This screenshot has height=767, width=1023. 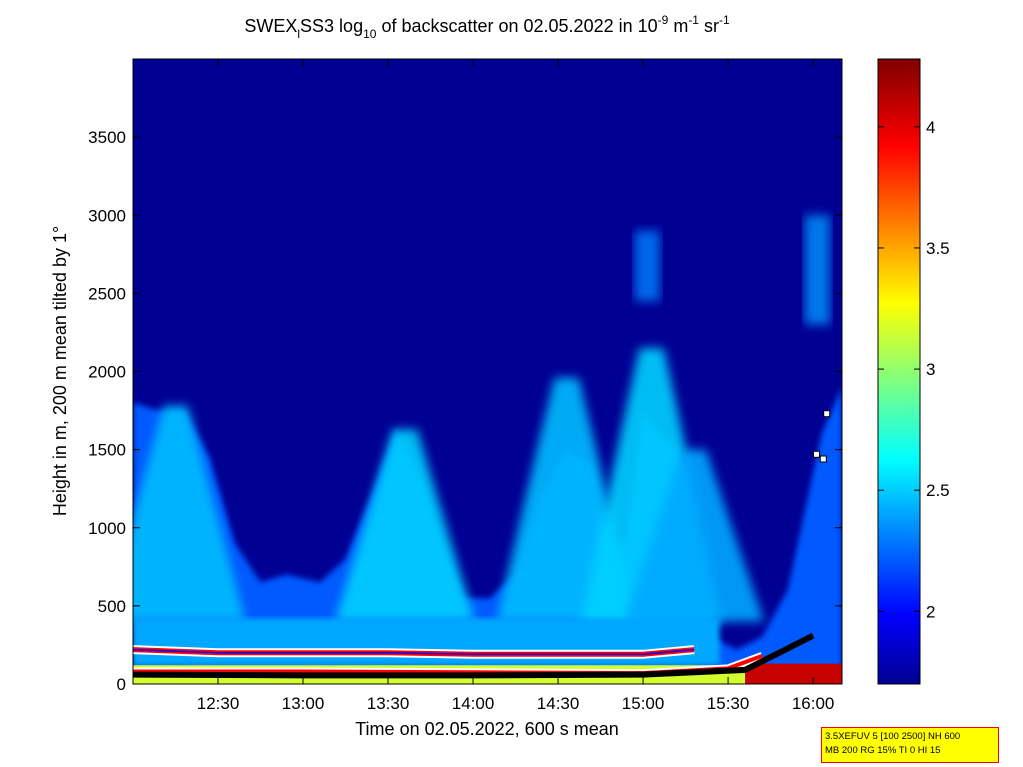 What do you see at coordinates (60, 371) in the screenshot?
I see `y-axis-label: Height in m, 200 m mean tilted by 1°` at bounding box center [60, 371].